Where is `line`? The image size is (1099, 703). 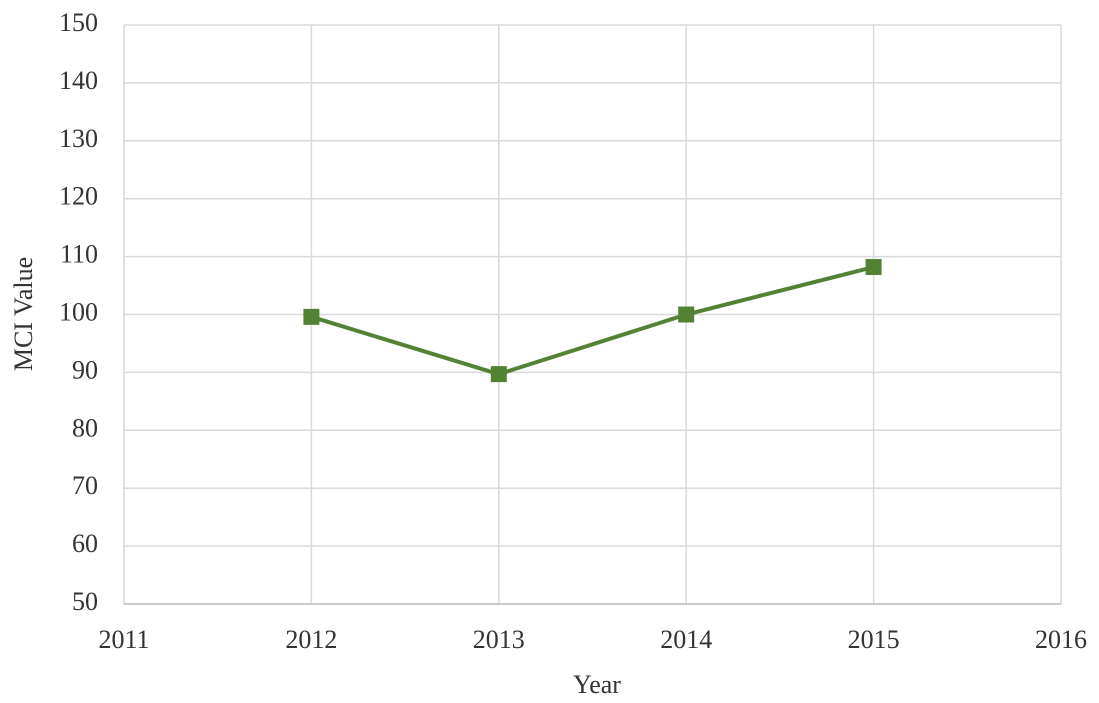 line is located at coordinates (592, 321).